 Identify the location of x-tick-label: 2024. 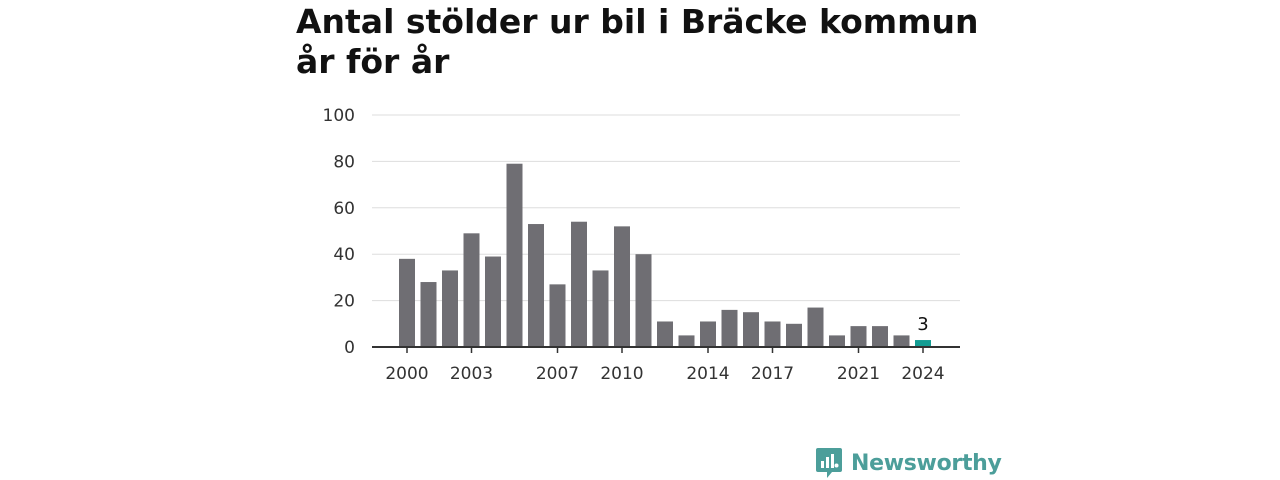
(922, 374).